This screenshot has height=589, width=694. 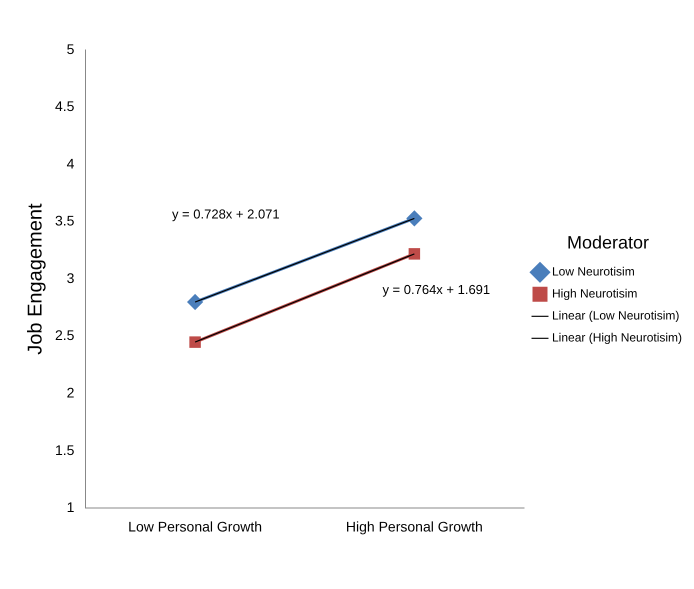 I want to click on legend-label: Low Neurotisim, so click(x=593, y=271).